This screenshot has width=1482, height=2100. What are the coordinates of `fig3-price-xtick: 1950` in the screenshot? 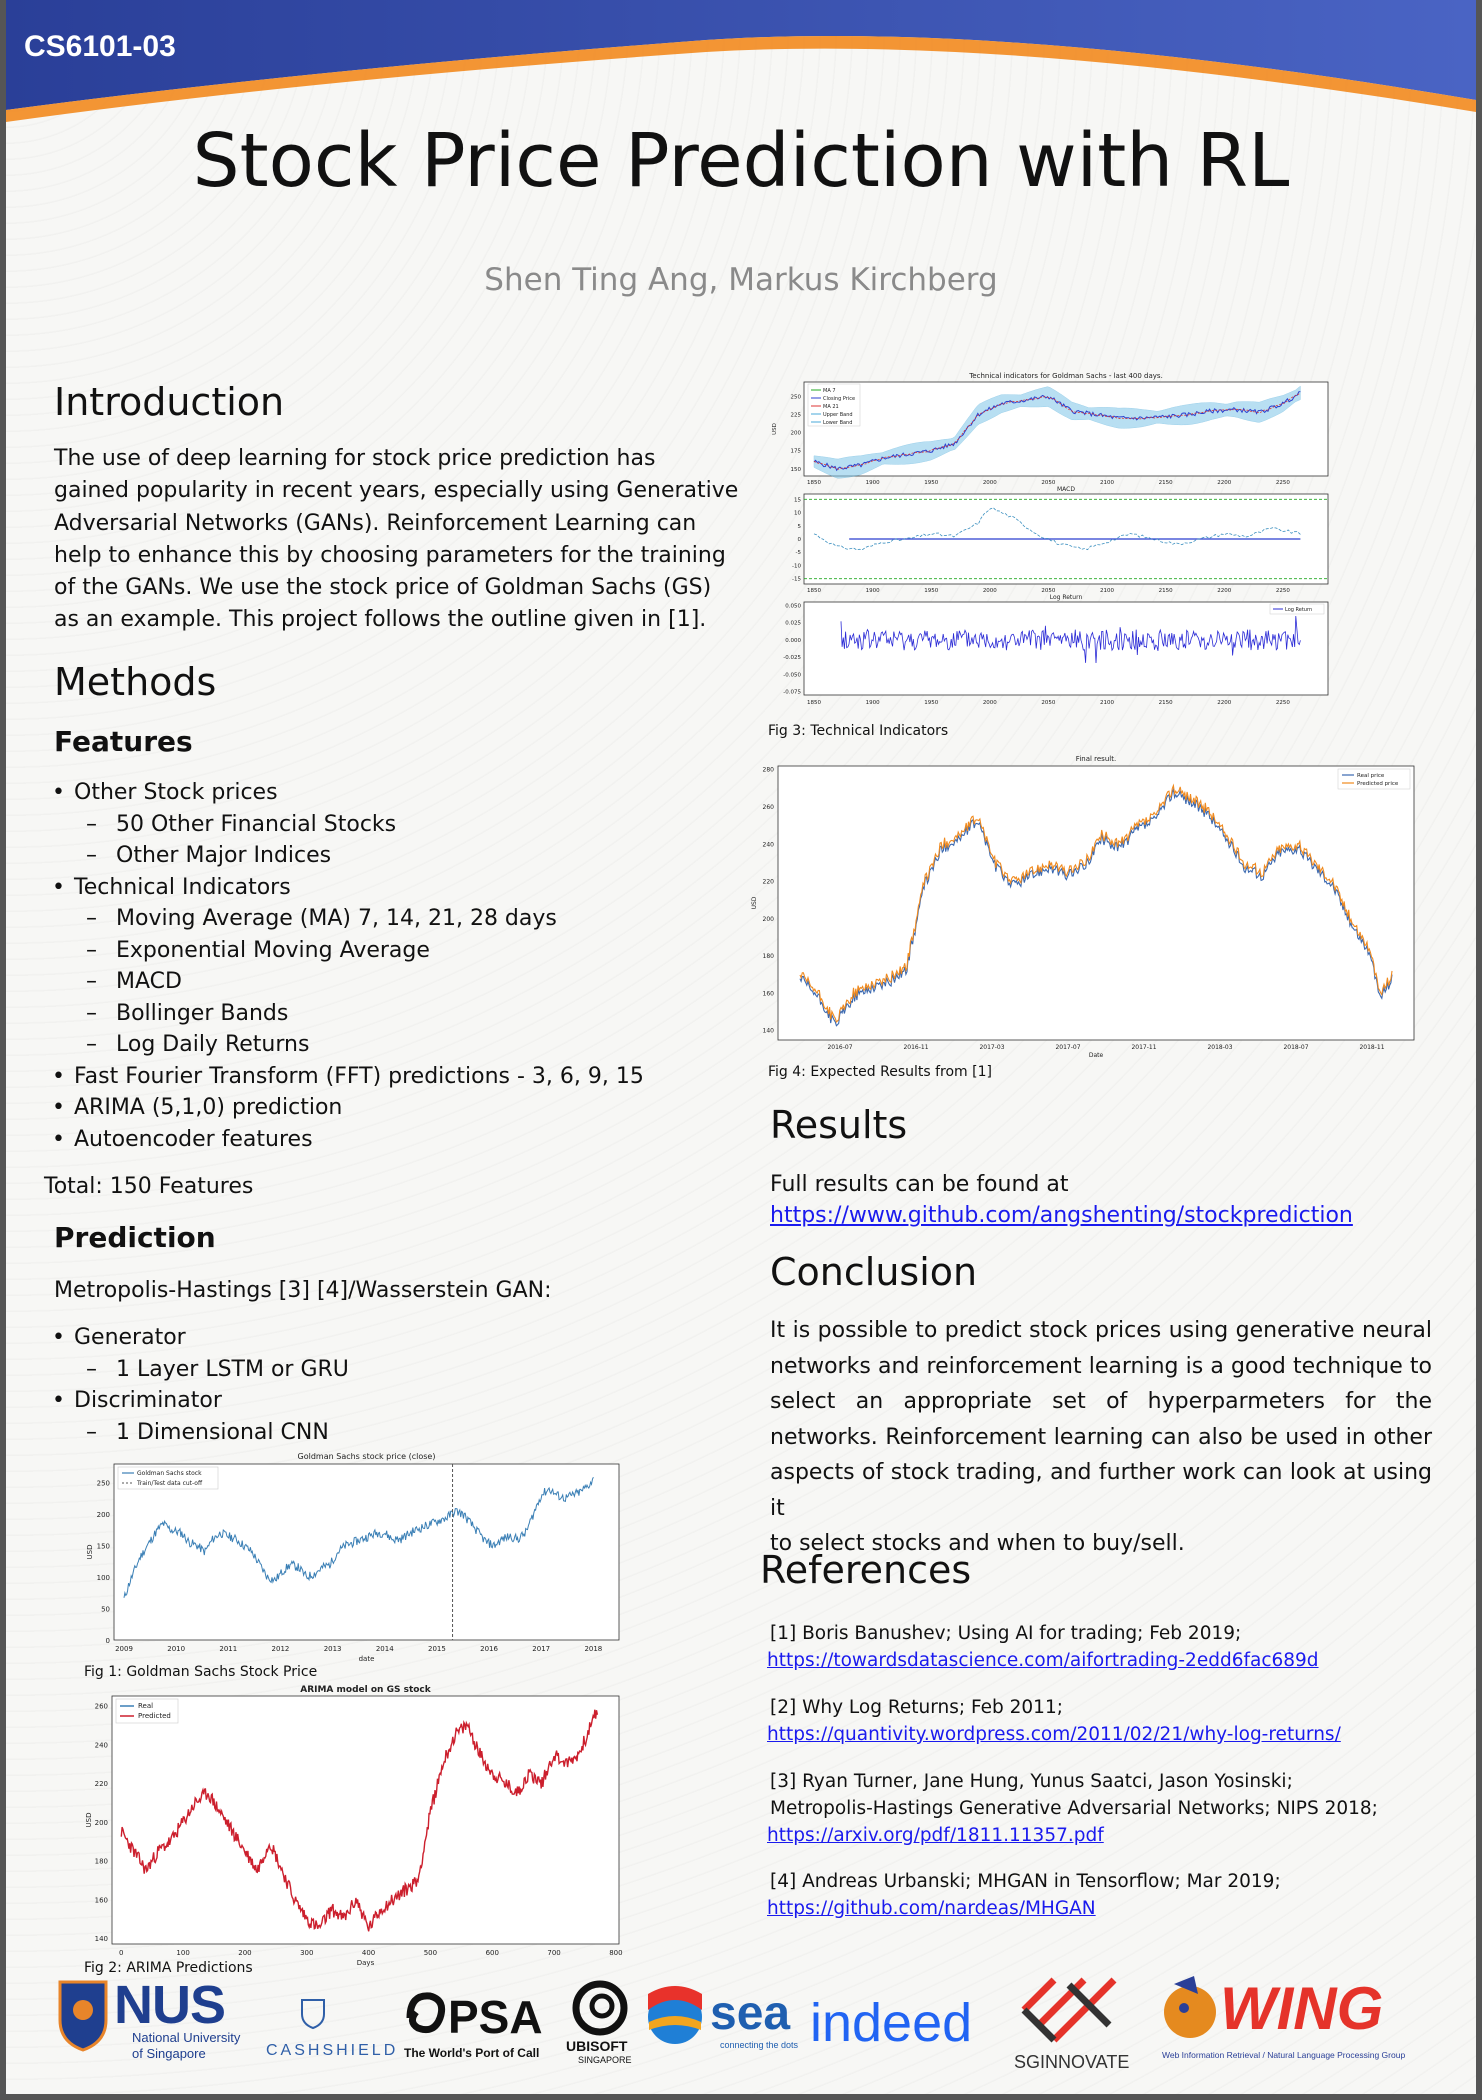 It's located at (931, 483).